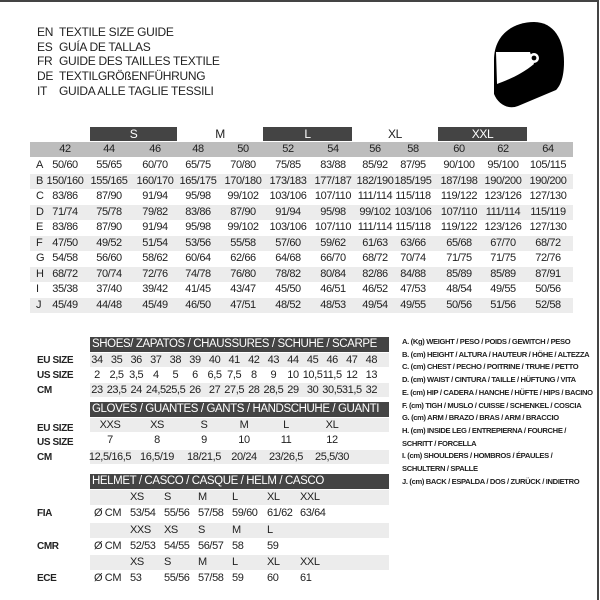 The image size is (600, 600). Describe the element at coordinates (175, 375) in the screenshot. I see `table-cell: 5` at that location.